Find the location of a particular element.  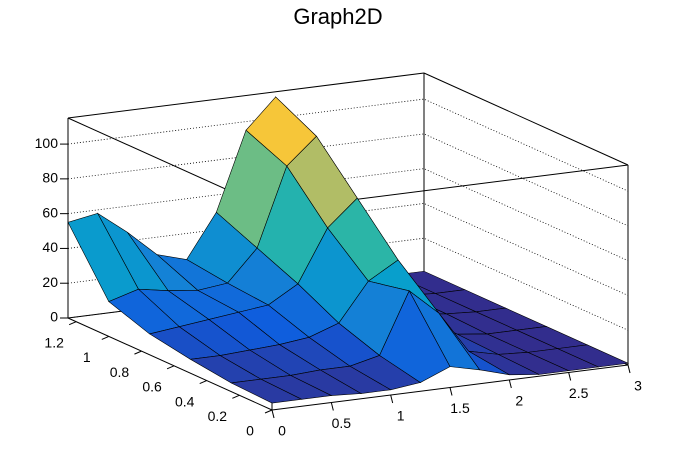

z-tick-label: 0 is located at coordinates (54, 317).